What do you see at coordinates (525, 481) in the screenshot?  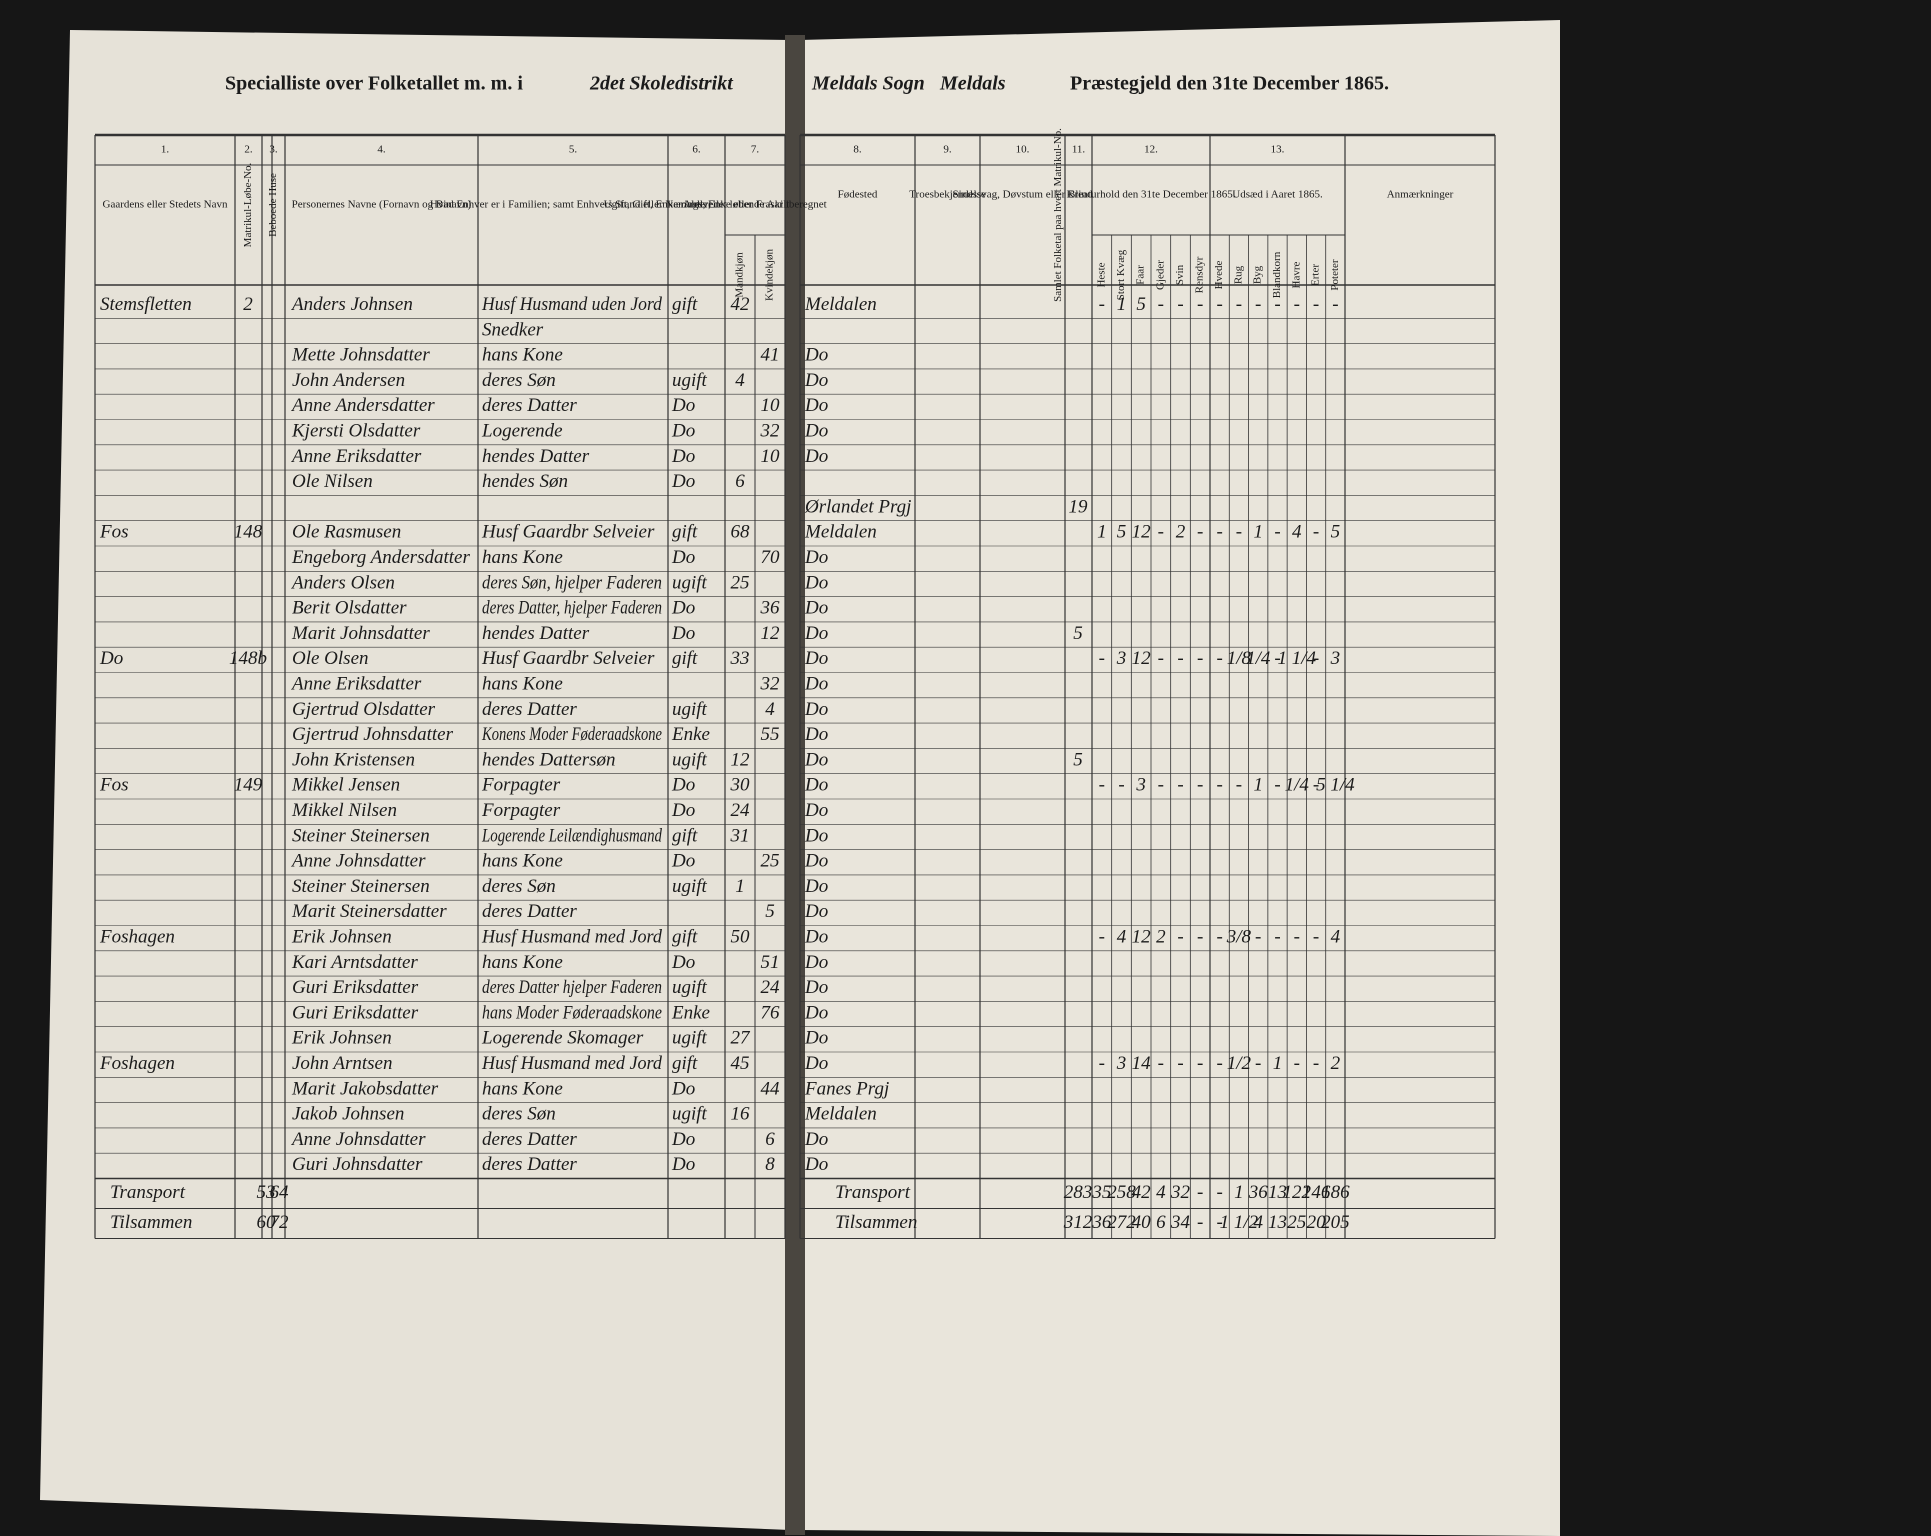 I see `cell-position: hendes Søn` at bounding box center [525, 481].